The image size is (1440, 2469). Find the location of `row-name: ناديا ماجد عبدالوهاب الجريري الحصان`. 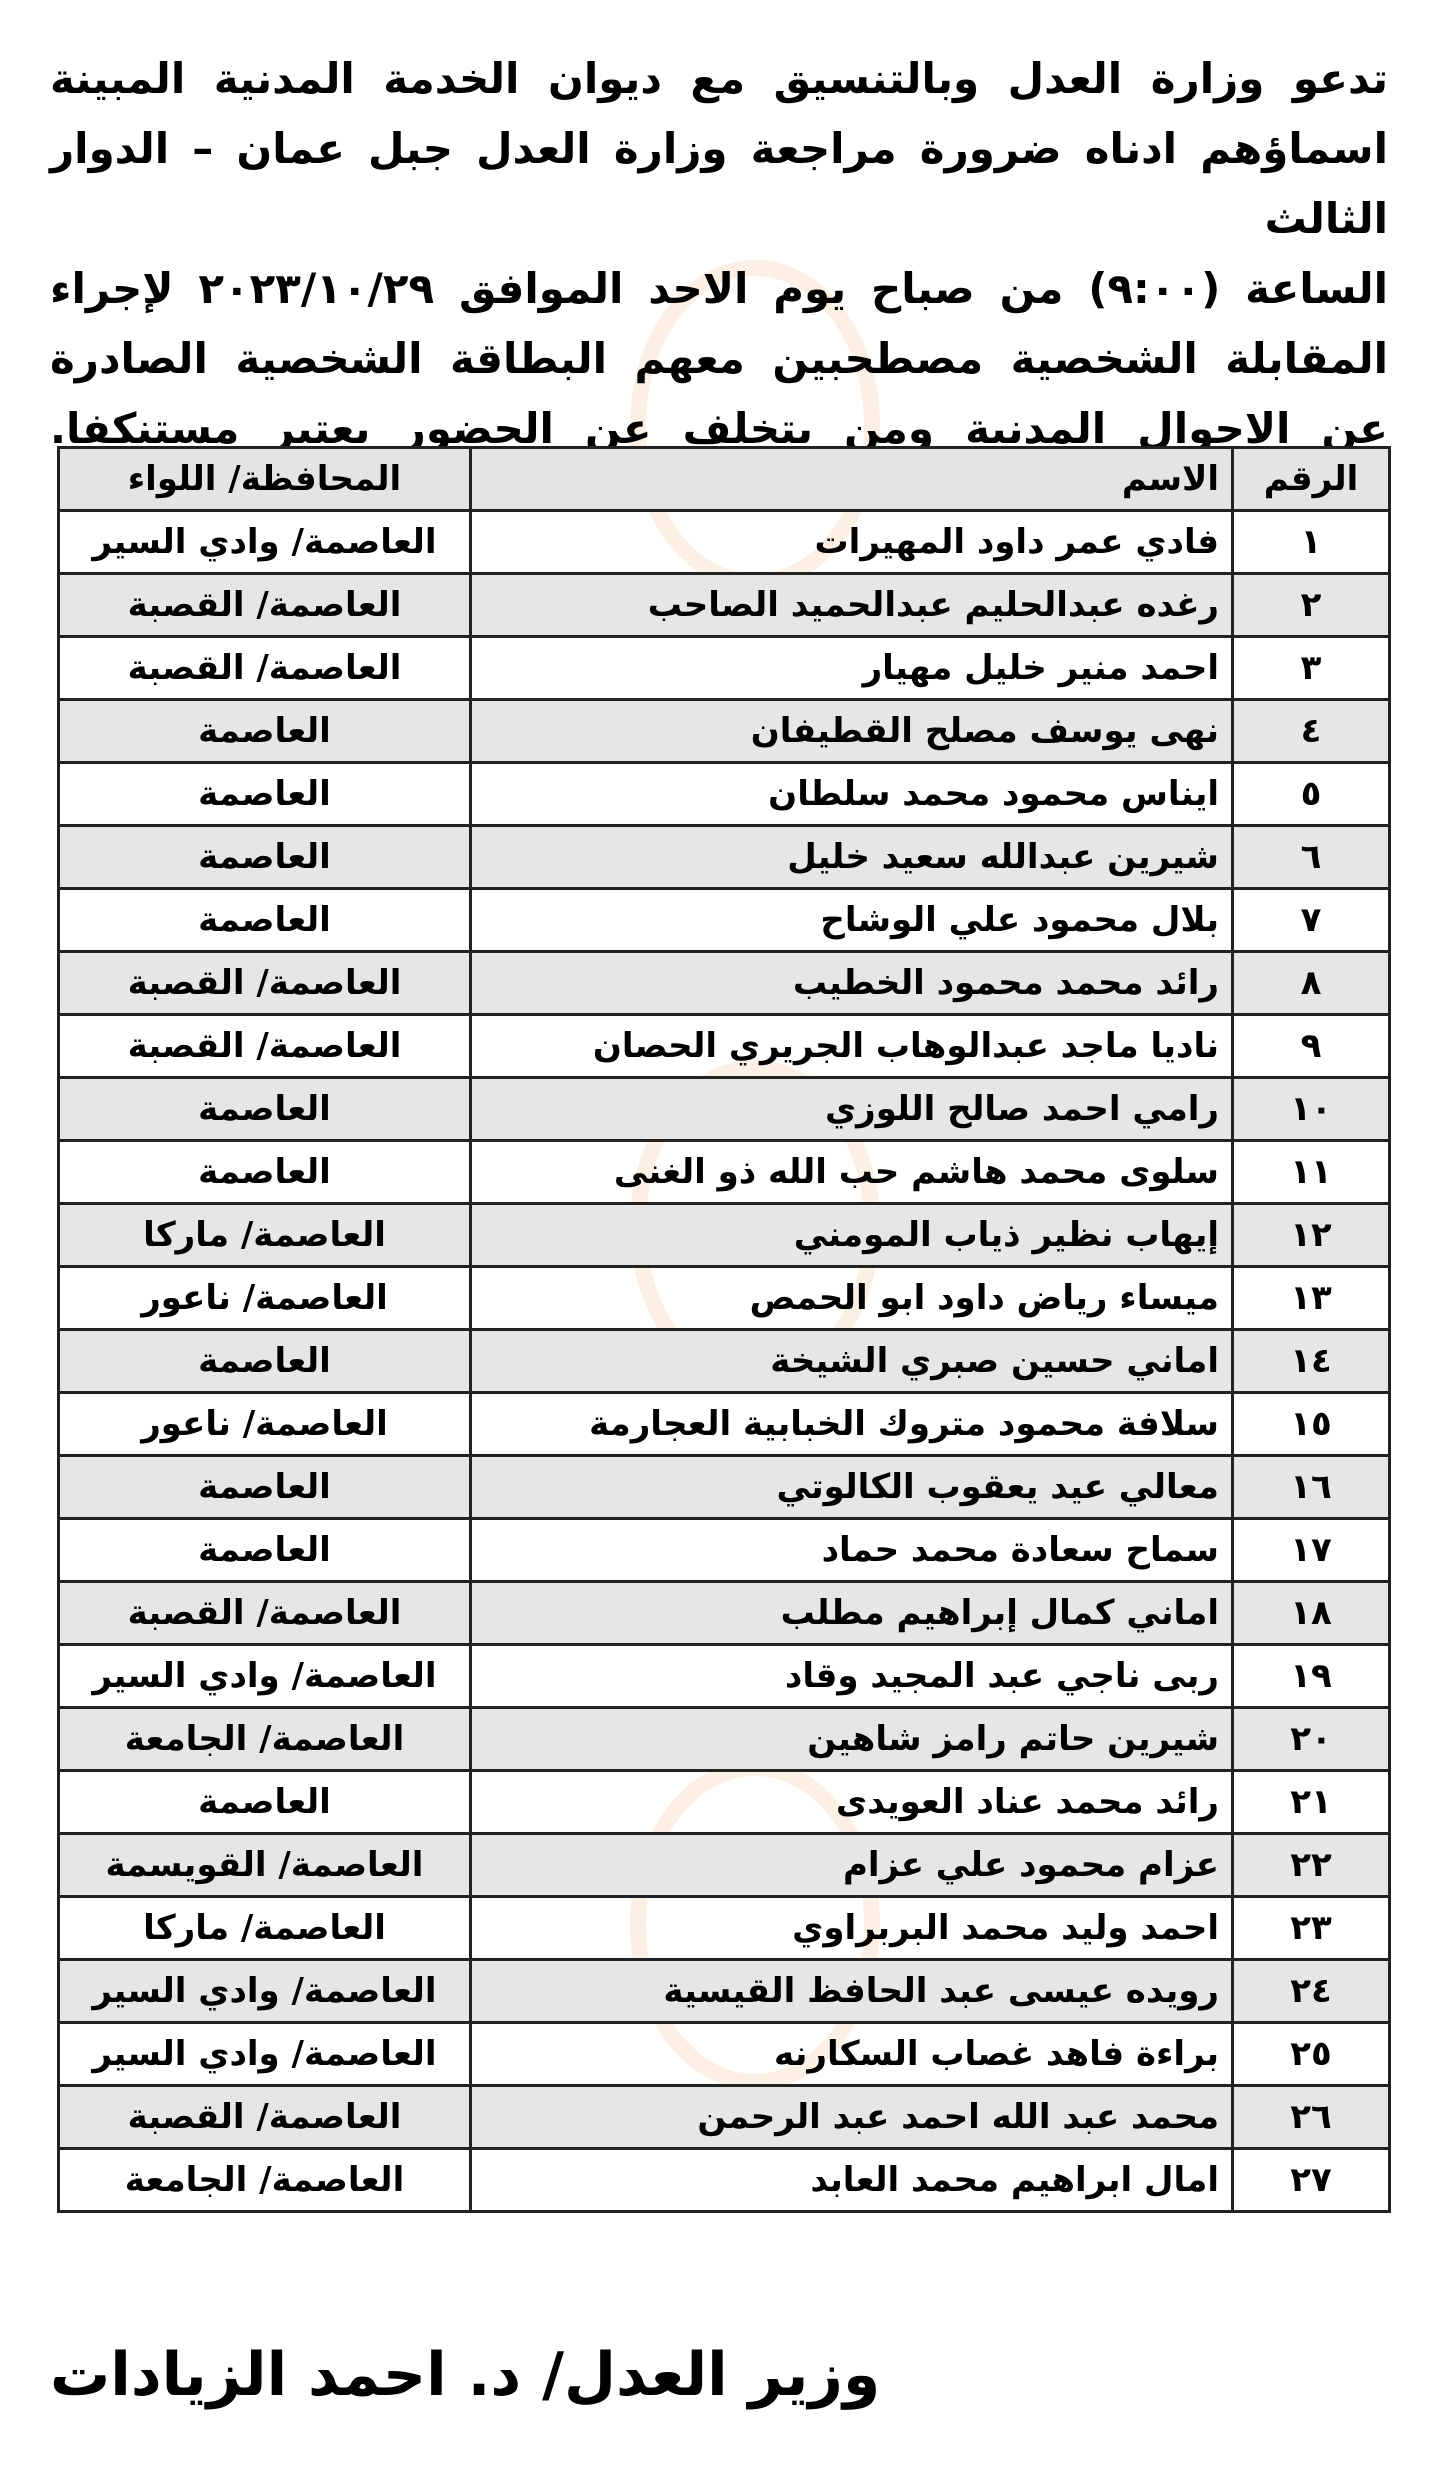

row-name: ناديا ماجد عبدالوهاب الجريري الحصان is located at coordinates (851, 1046).